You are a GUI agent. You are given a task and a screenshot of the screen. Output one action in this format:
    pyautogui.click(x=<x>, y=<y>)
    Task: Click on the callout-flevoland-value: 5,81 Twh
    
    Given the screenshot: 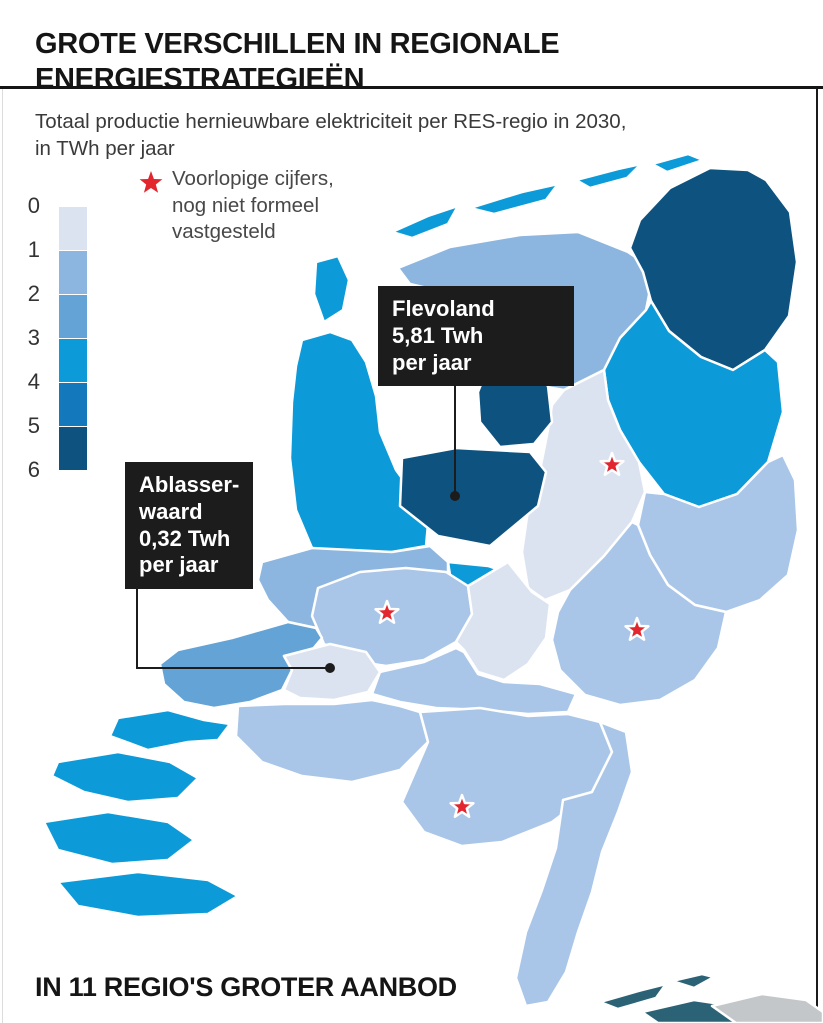 What is the action you would take?
    pyautogui.click(x=438, y=335)
    